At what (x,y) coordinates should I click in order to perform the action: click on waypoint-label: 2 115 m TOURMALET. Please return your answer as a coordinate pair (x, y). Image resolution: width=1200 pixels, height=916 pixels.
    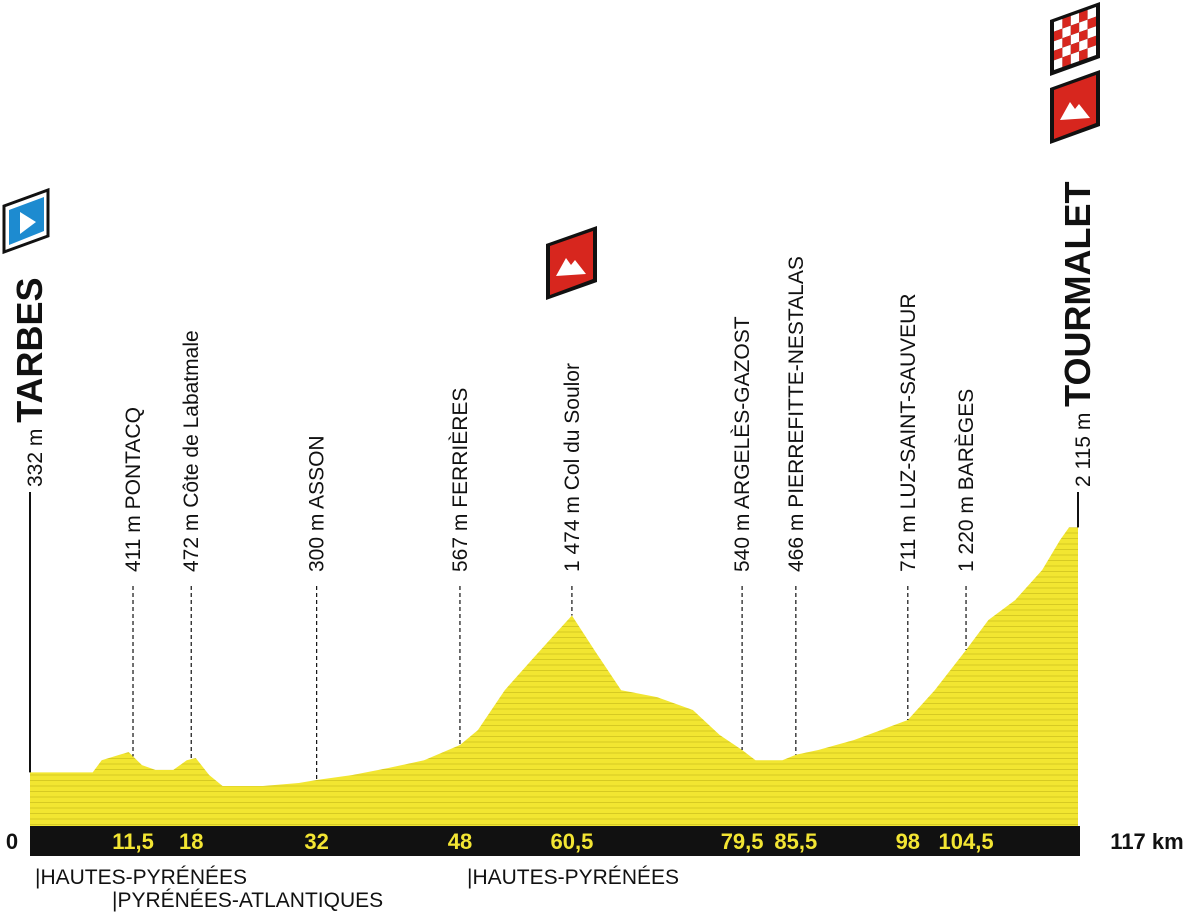
    Looking at the image, I should click on (1077, 335).